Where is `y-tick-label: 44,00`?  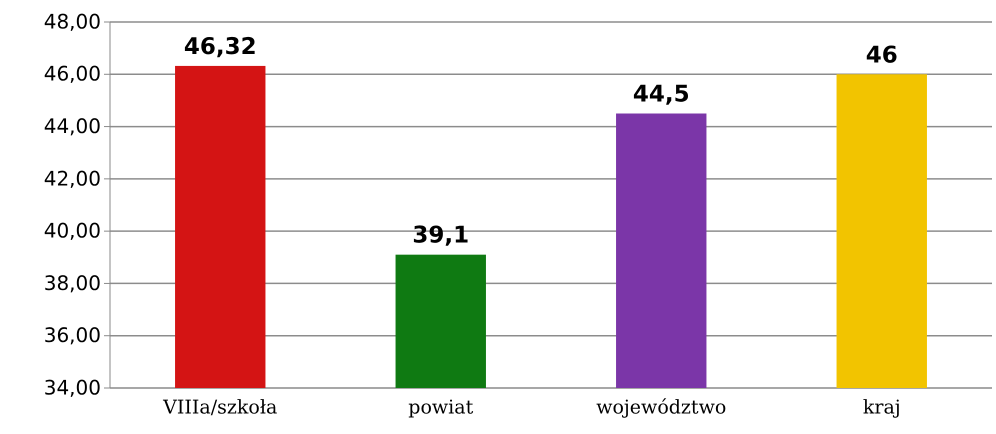 y-tick-label: 44,00 is located at coordinates (72, 126).